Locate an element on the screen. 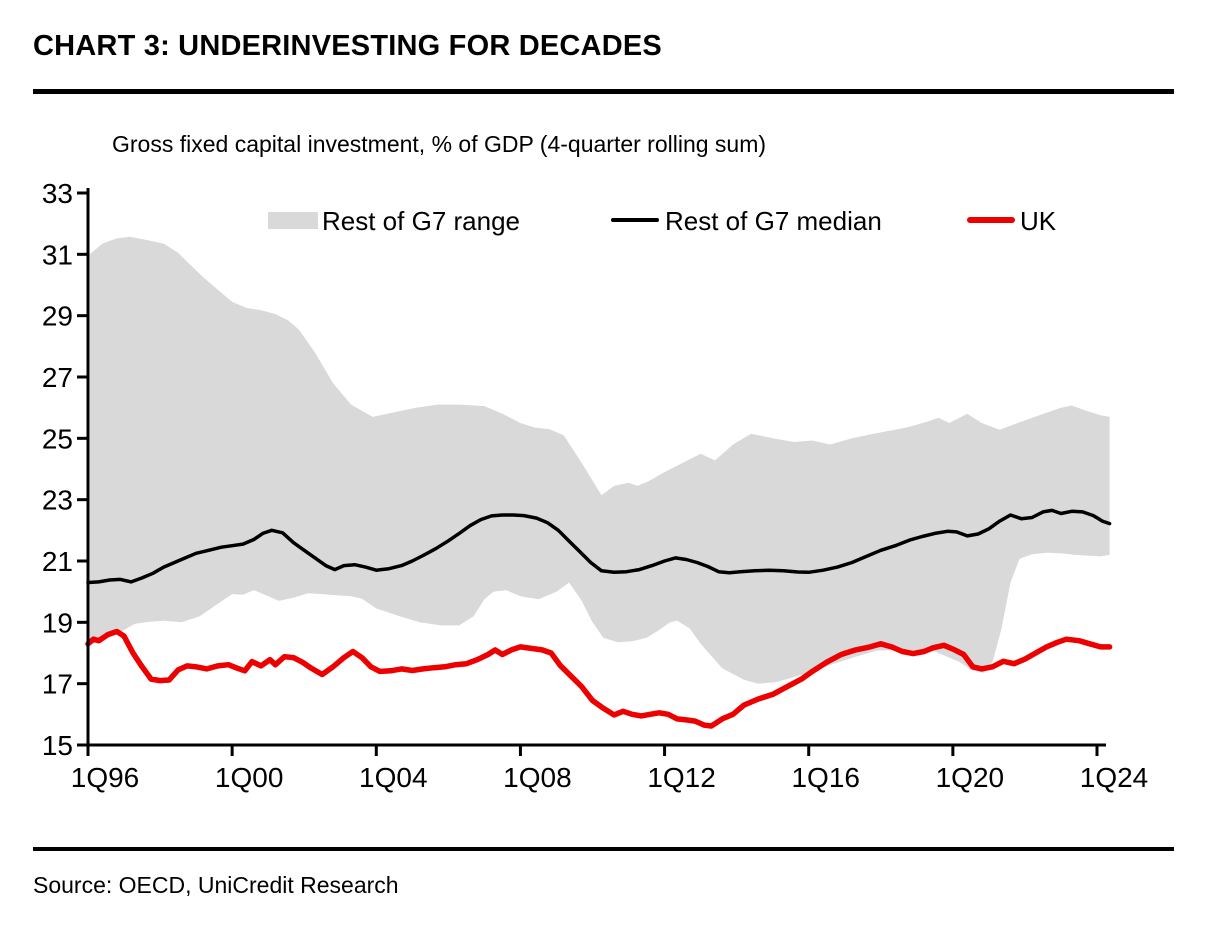  source-note: Source: OECD, UniCredit Research is located at coordinates (216, 885).